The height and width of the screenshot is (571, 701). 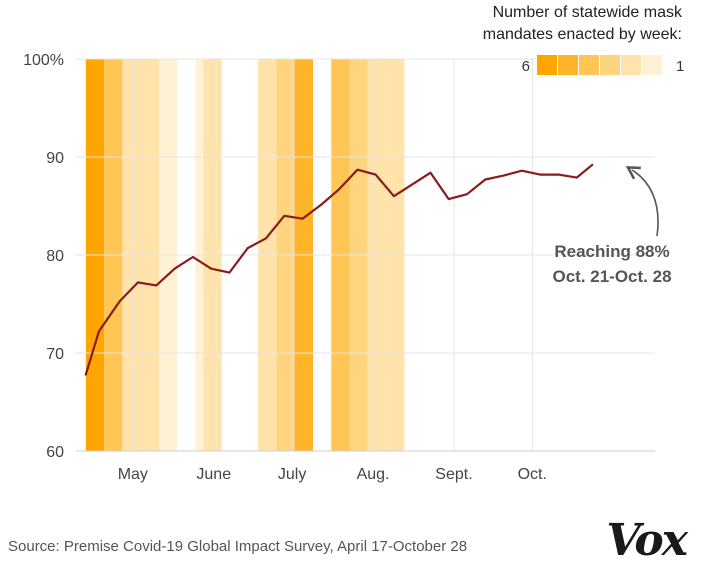 I want to click on annotation-arrow, so click(x=642, y=201).